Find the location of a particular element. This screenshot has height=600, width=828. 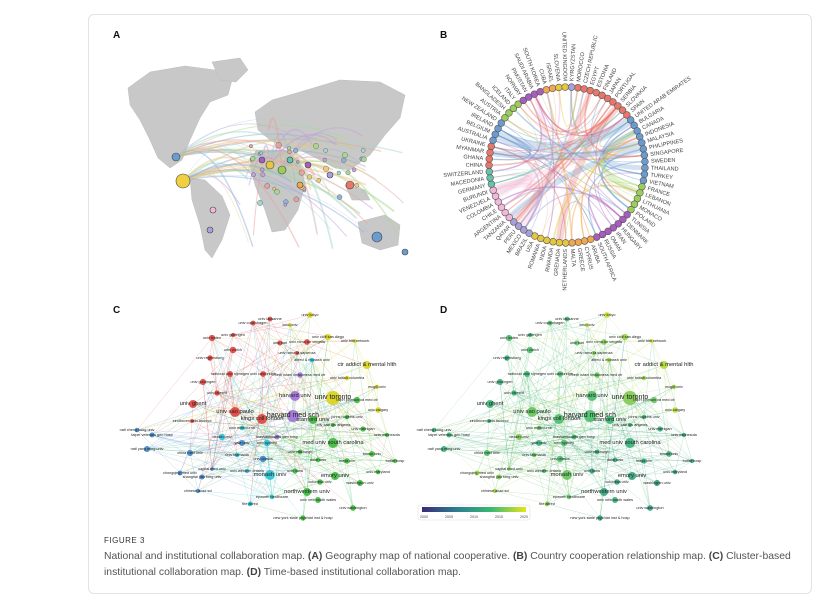

panel-label-c: C is located at coordinates (117, 310).